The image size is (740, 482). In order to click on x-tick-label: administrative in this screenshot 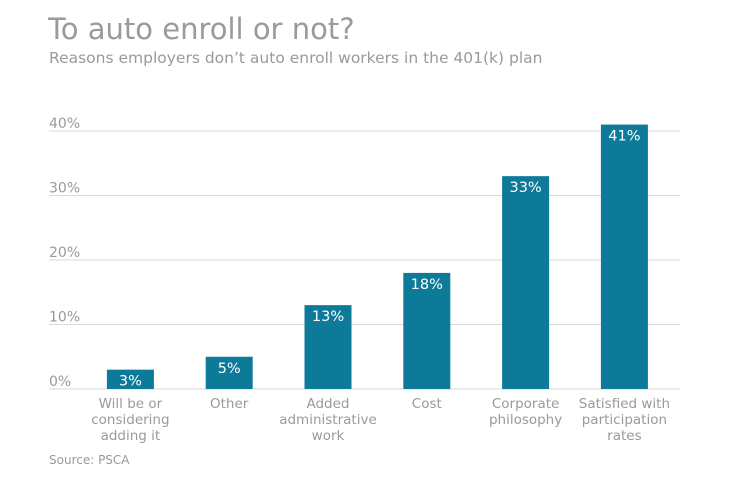, I will do `click(328, 420)`.